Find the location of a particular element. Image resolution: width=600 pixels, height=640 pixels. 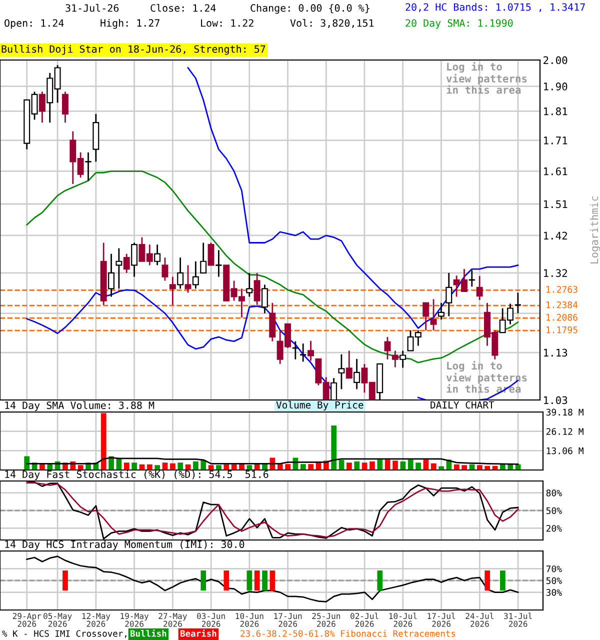

y-tick-label: 1.71 is located at coordinates (556, 140).